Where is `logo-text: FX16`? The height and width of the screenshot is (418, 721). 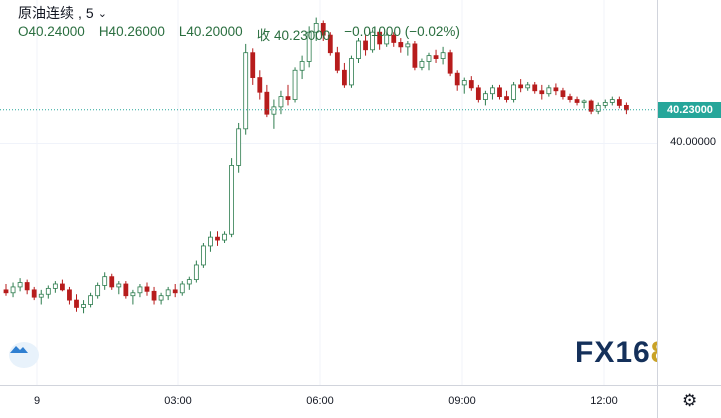
logo-text: FX16 is located at coordinates (613, 352).